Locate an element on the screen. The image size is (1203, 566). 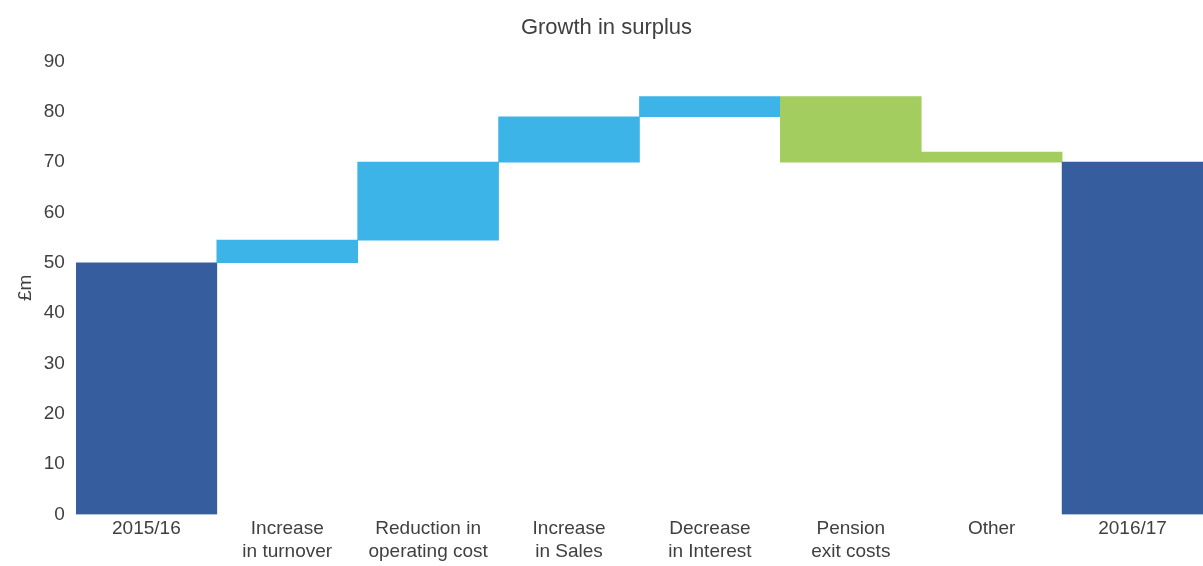
x-tick-label: Pension exit costs is located at coordinates (851, 539).